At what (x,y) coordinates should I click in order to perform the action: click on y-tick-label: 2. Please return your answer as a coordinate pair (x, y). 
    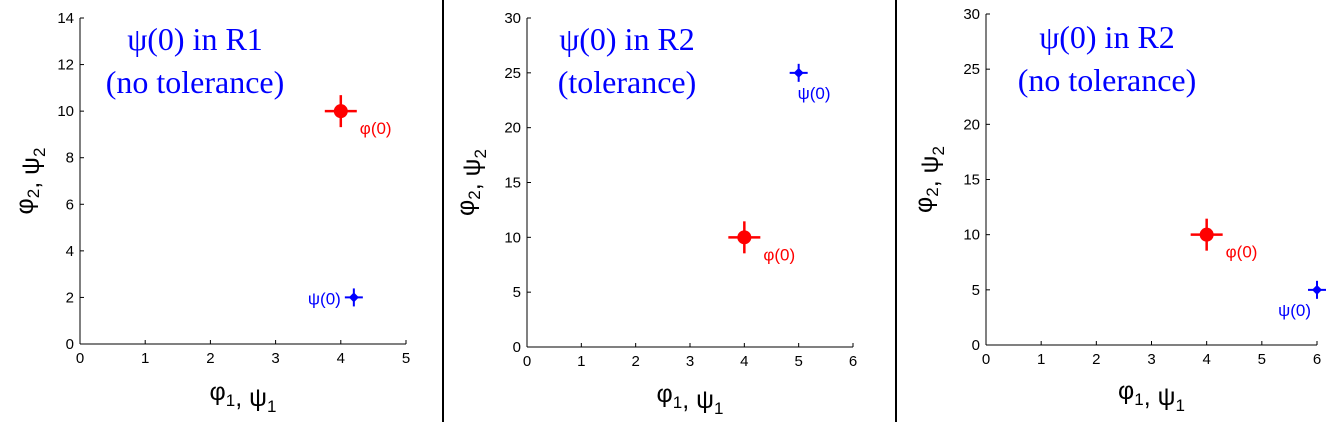
    Looking at the image, I should click on (70, 297).